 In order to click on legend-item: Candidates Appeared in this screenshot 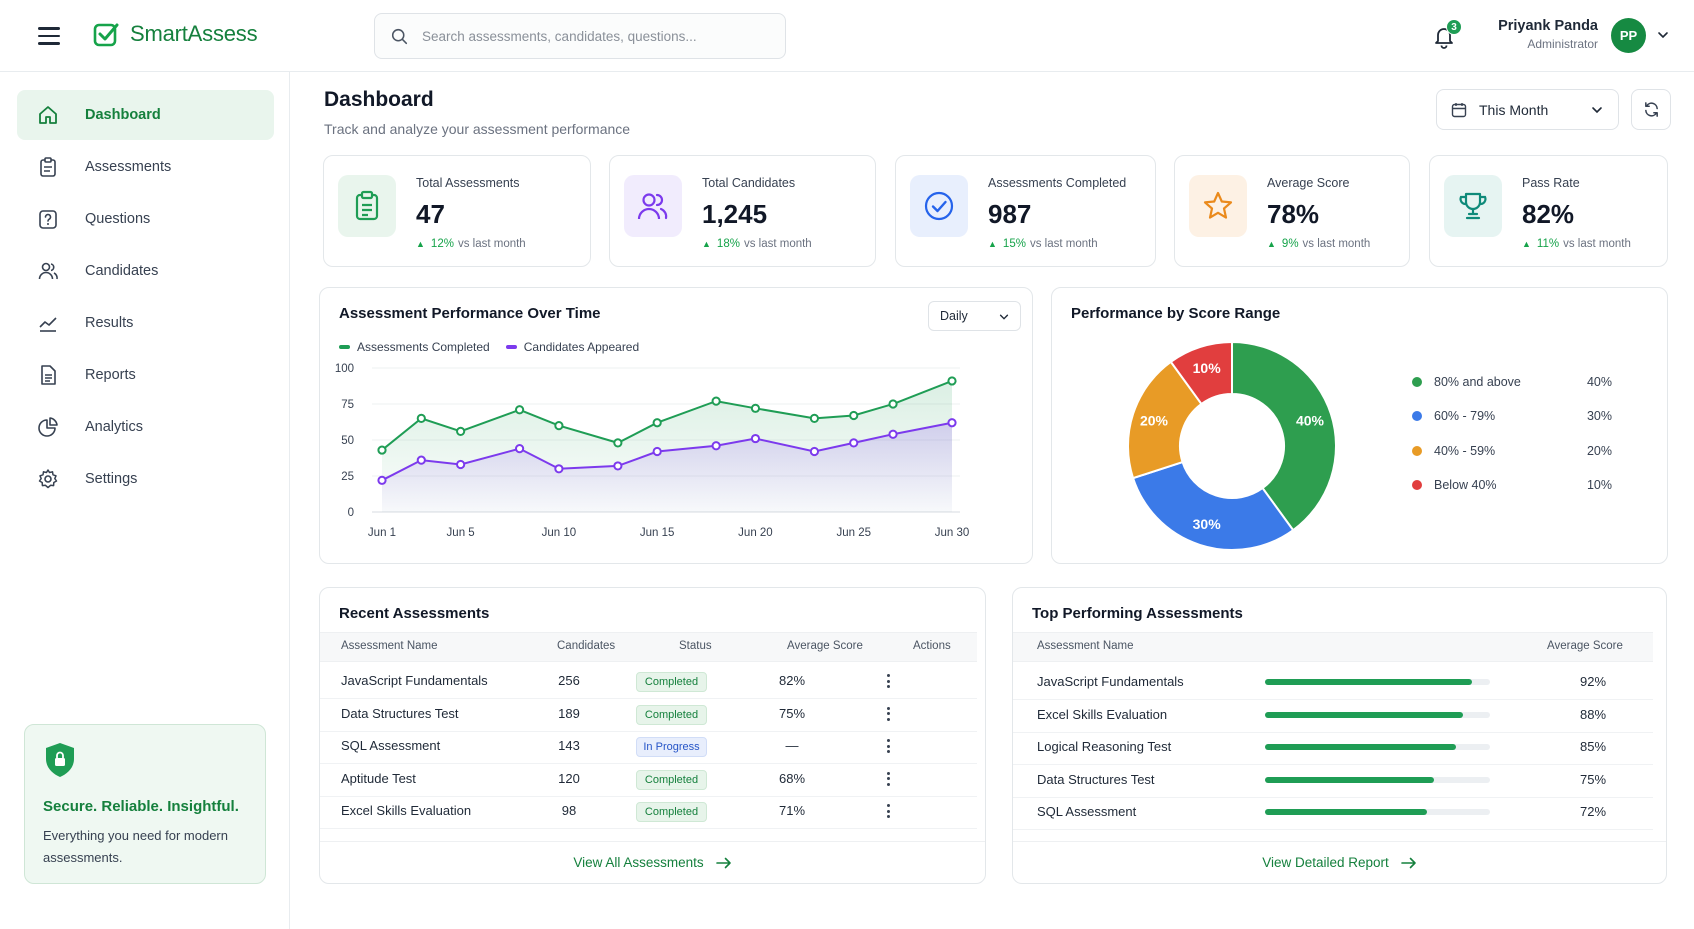, I will do `click(572, 347)`.